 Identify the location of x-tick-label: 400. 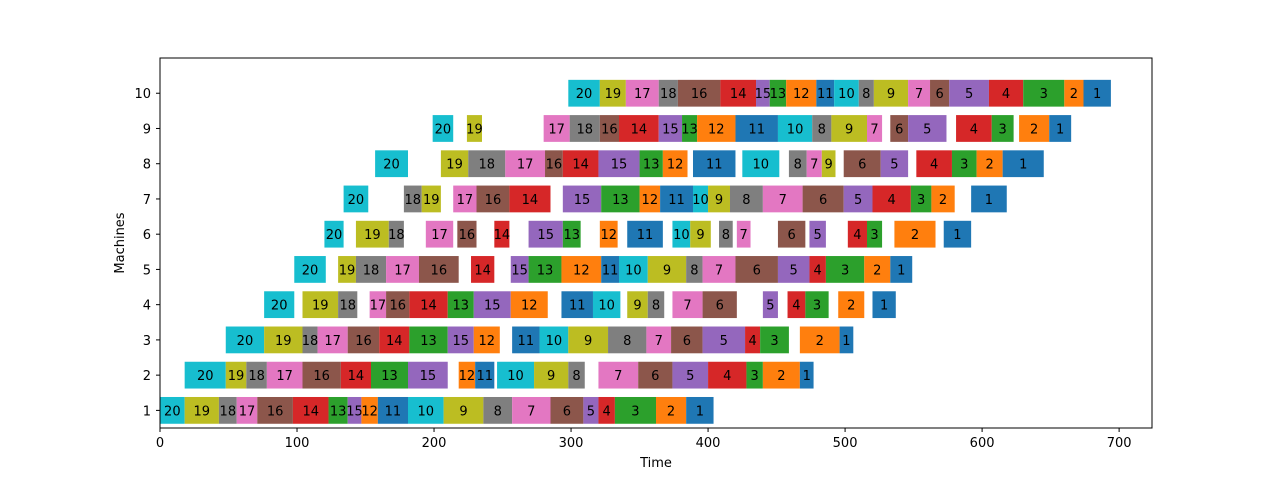
(708, 443).